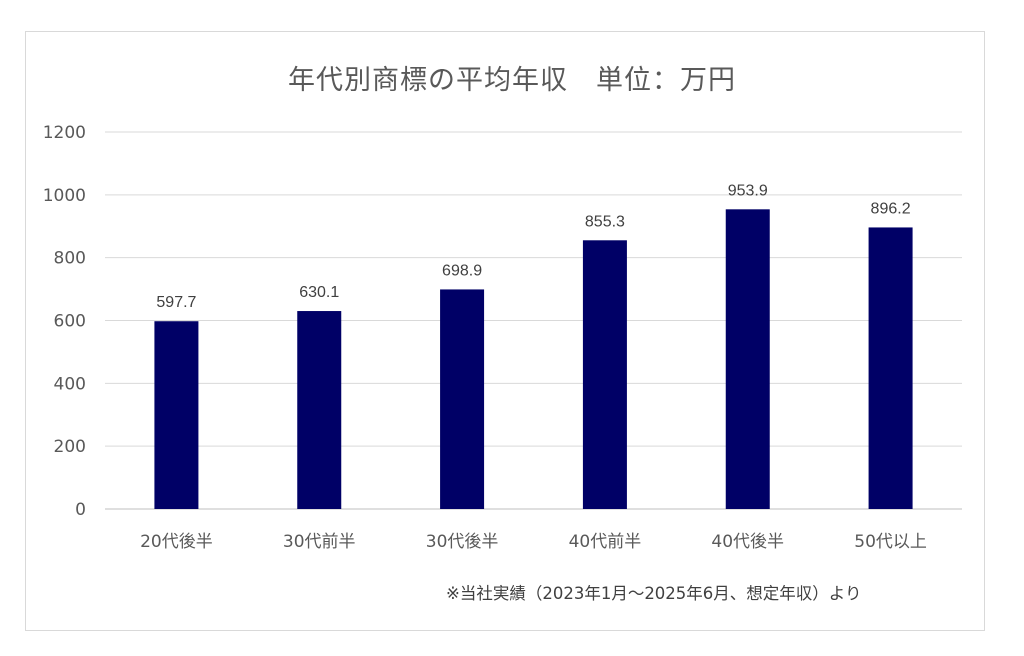  What do you see at coordinates (64, 196) in the screenshot?
I see `y-tick-label: 1000` at bounding box center [64, 196].